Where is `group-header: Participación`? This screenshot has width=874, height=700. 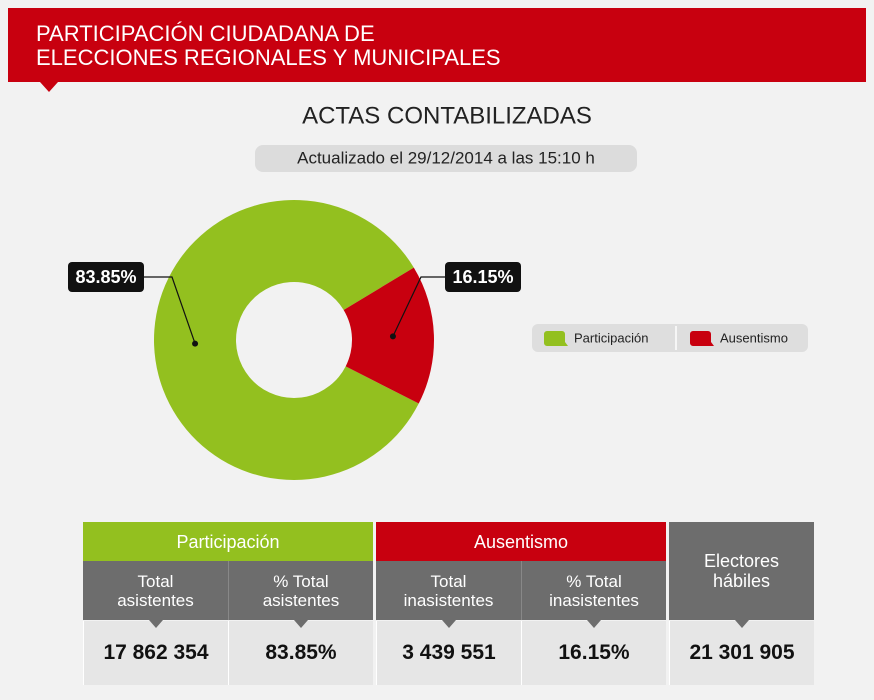 group-header: Participación is located at coordinates (228, 541).